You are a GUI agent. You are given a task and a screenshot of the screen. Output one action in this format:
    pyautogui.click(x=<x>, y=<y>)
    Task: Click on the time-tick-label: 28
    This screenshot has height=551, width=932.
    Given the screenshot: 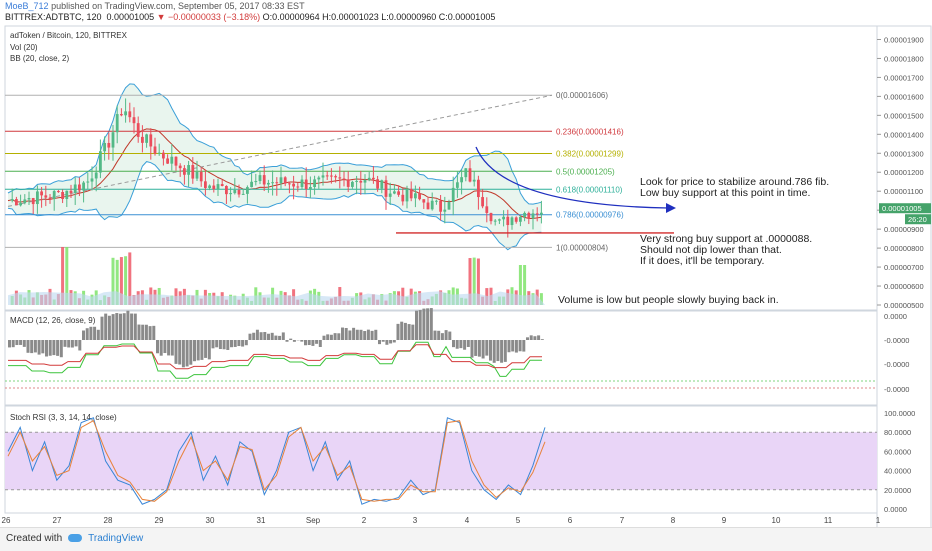 What is the action you would take?
    pyautogui.click(x=108, y=520)
    